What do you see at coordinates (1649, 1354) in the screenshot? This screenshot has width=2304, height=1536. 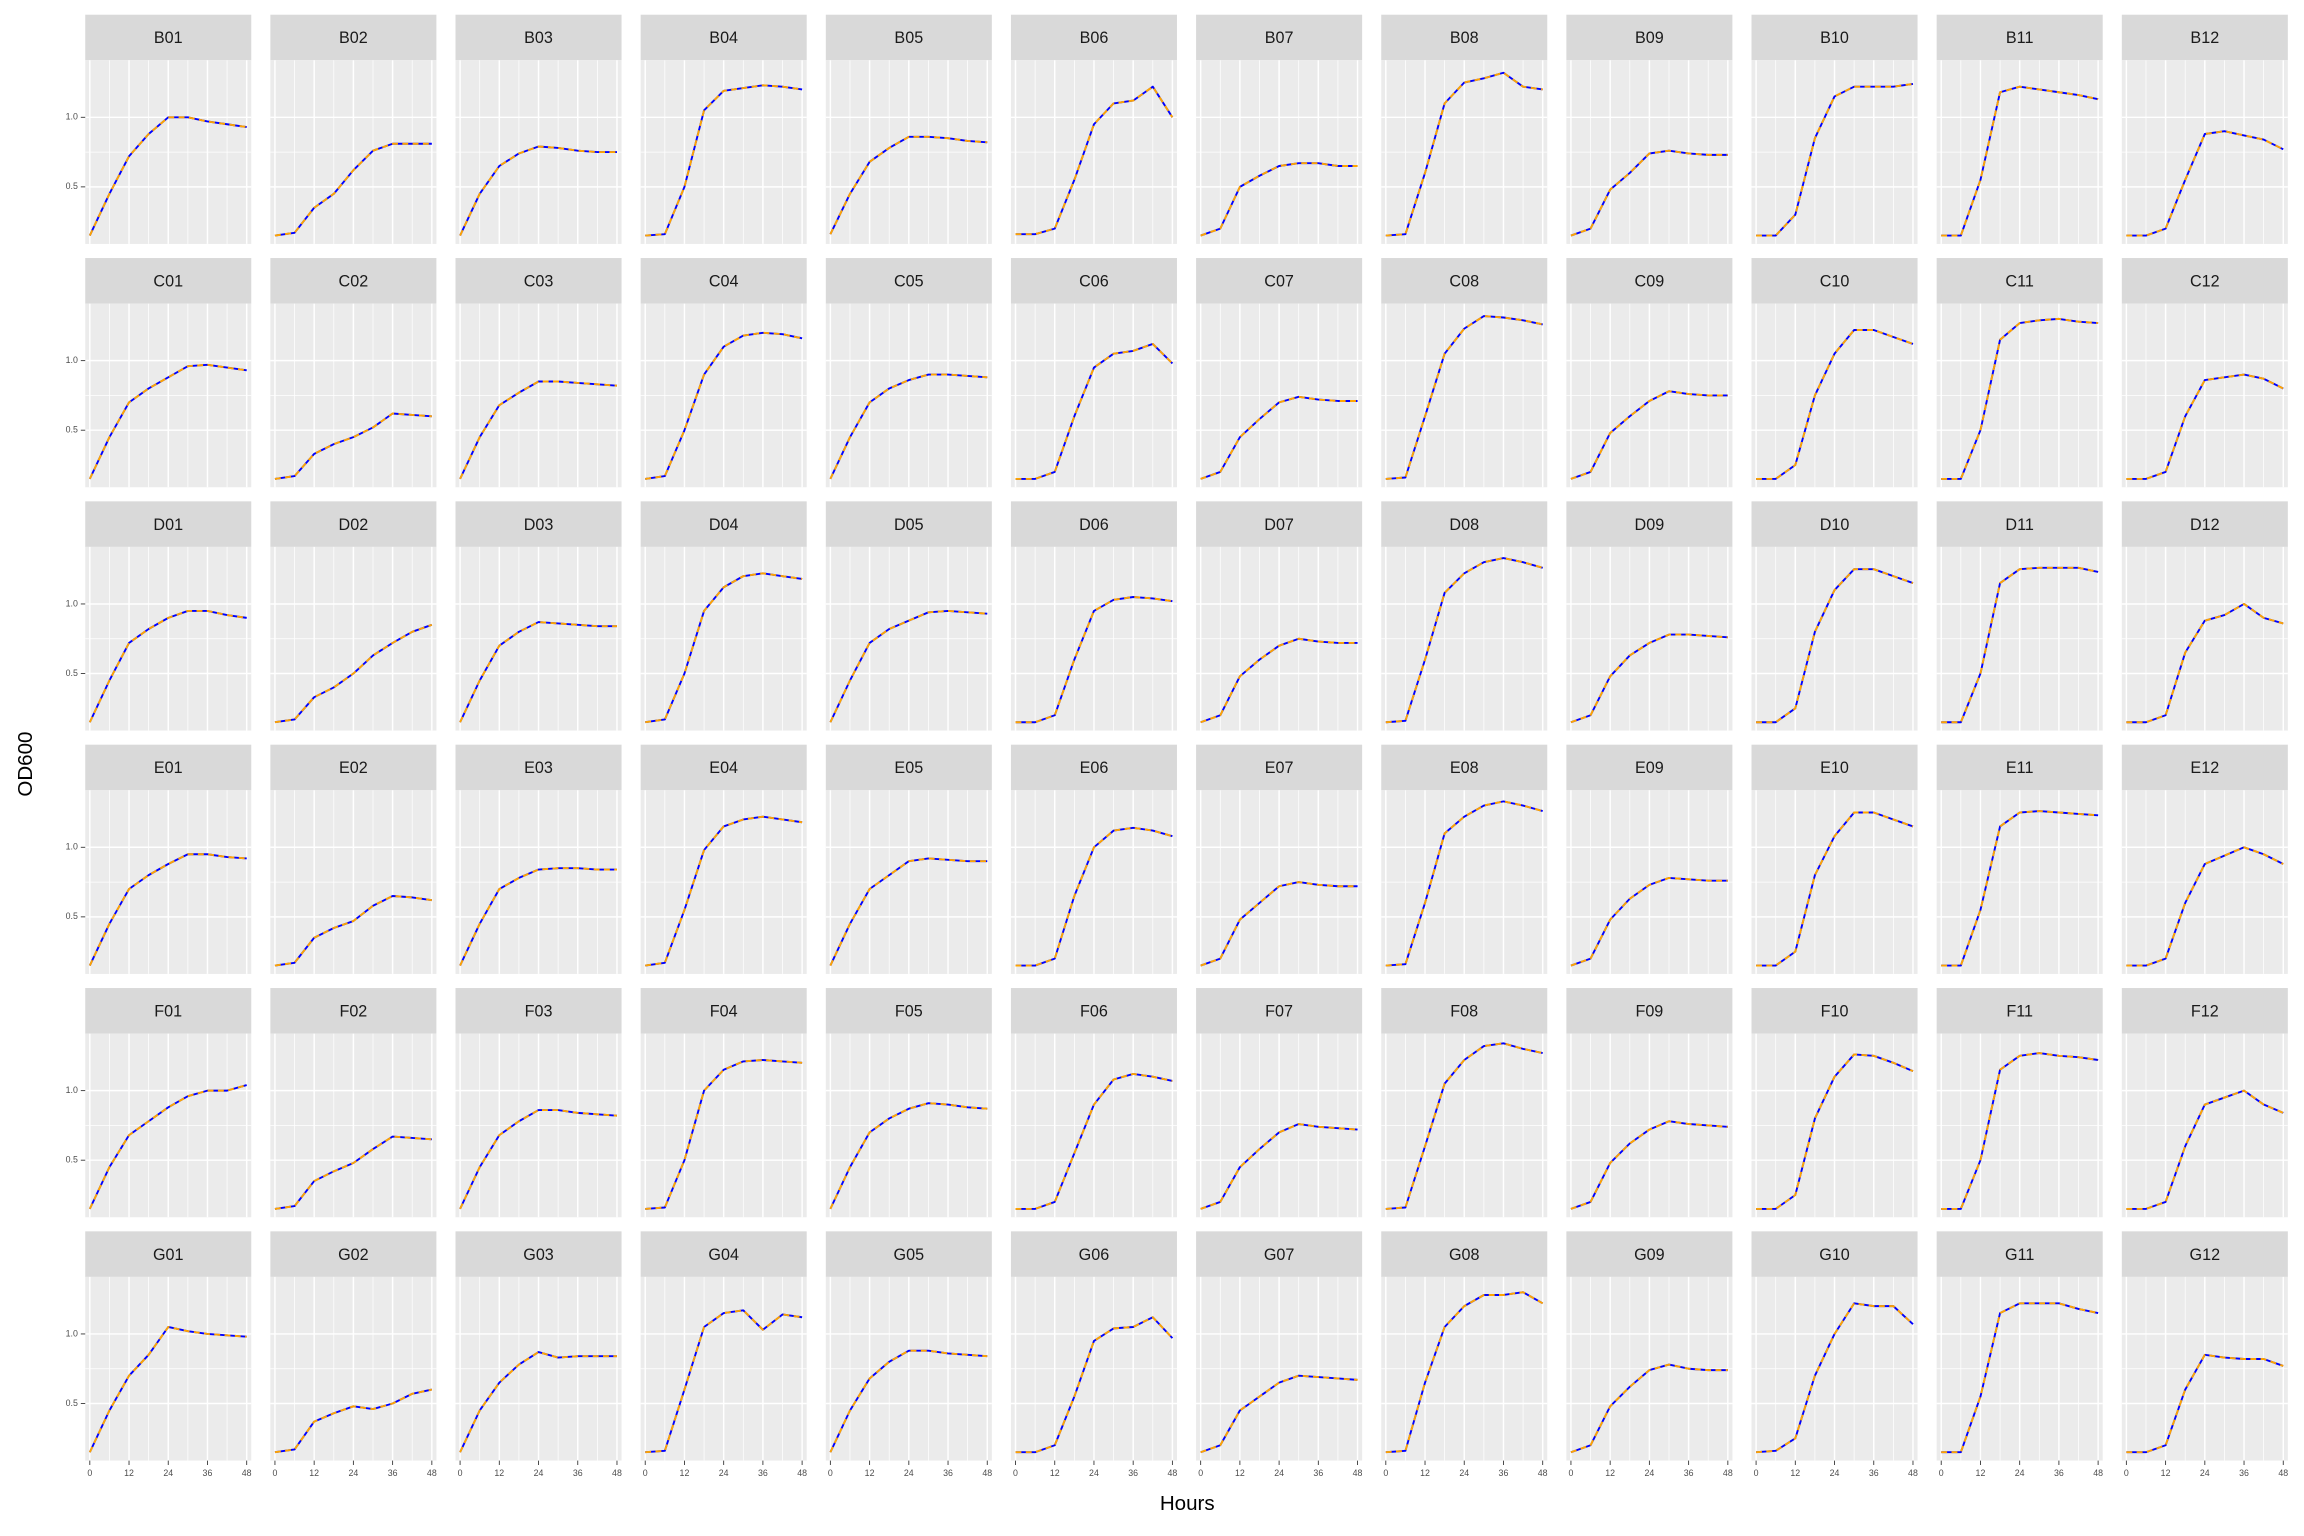 I see `panel: G09 0 12 24 36 48` at bounding box center [1649, 1354].